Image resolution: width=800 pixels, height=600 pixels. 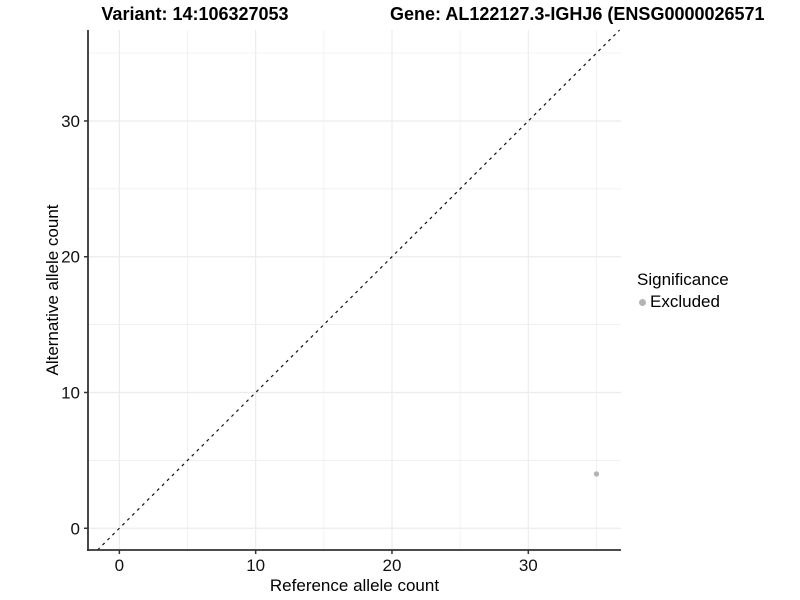 I want to click on y-tick-label: 10, so click(x=70, y=393).